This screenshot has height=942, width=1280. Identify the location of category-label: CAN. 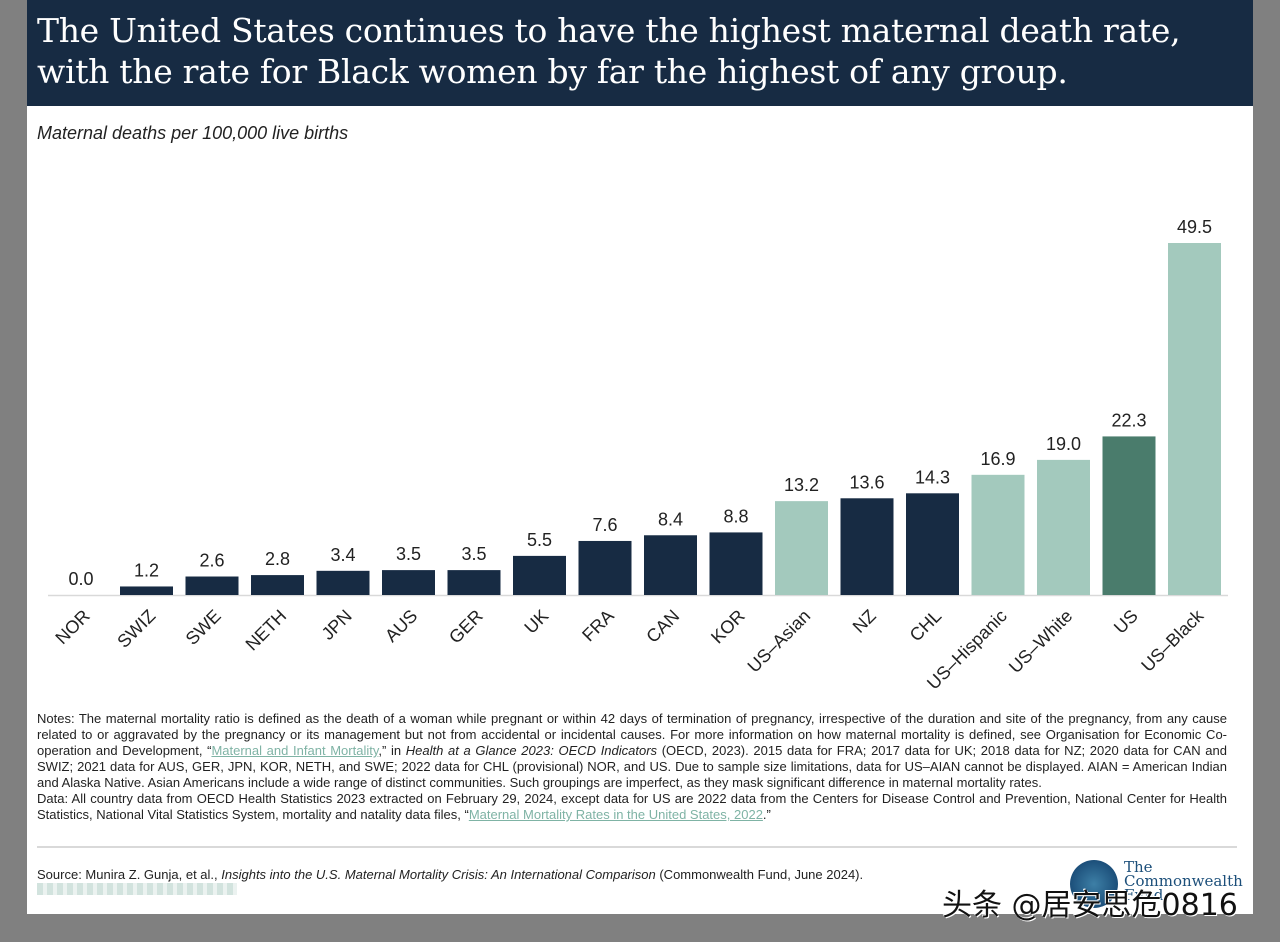
(662, 626).